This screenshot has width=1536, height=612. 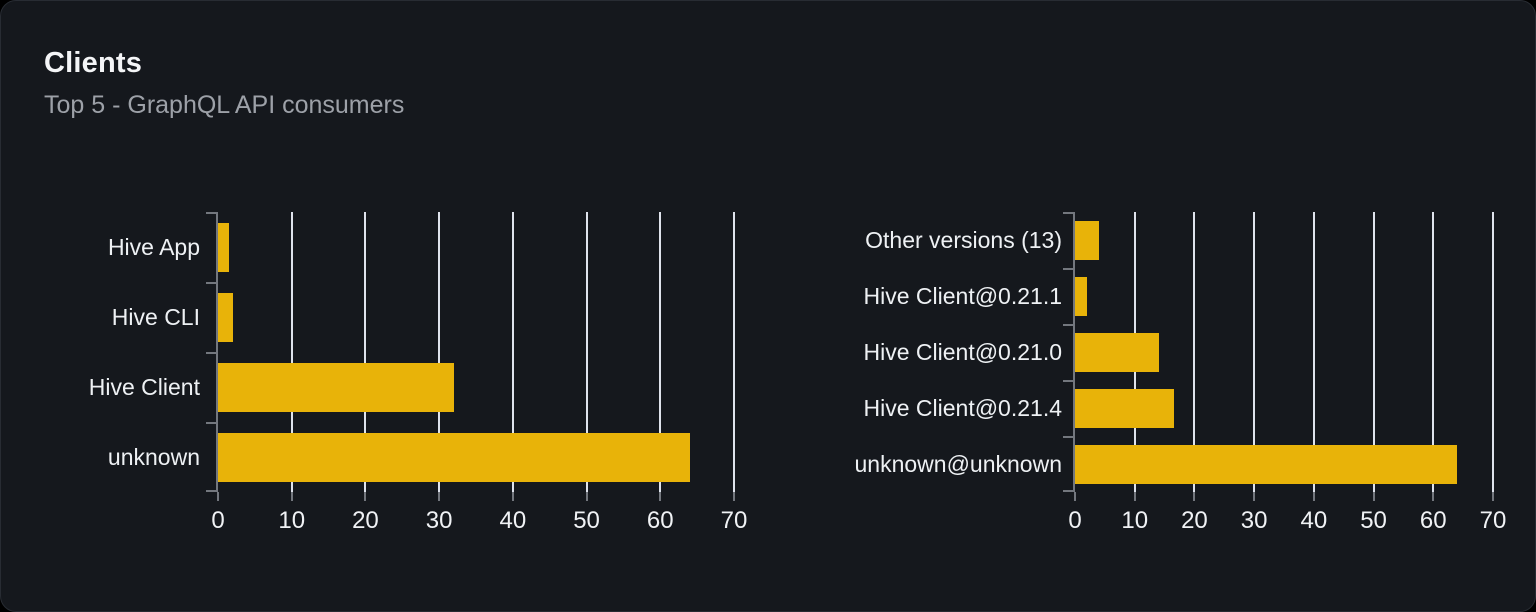 What do you see at coordinates (144, 386) in the screenshot?
I see `category-label: Hive Client` at bounding box center [144, 386].